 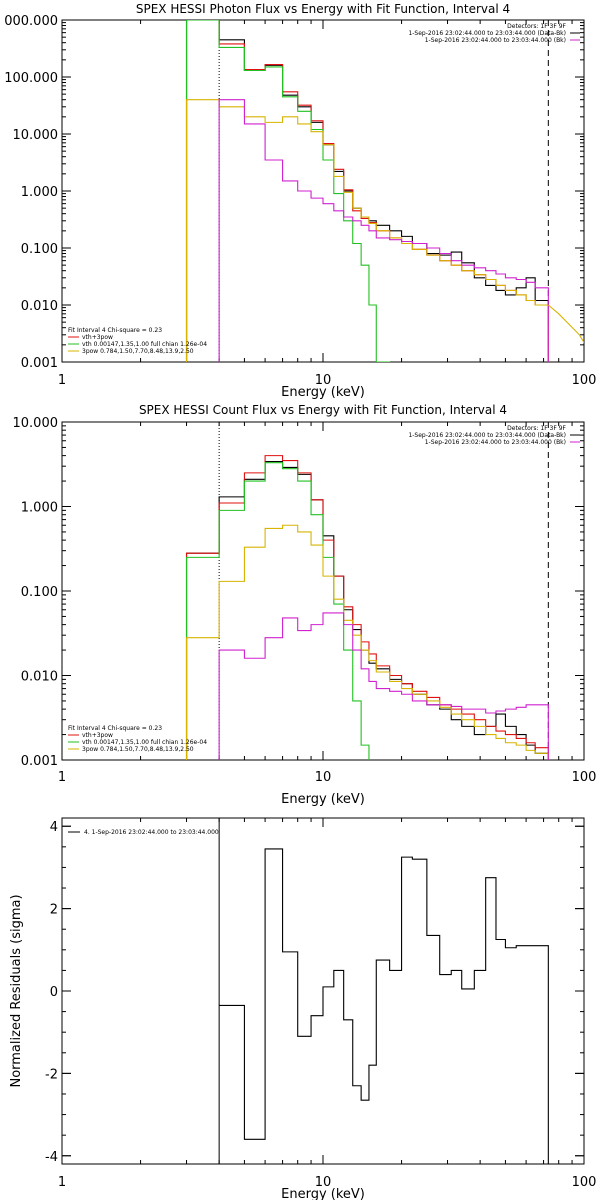 I want to click on y-tick-label: 0, so click(x=54, y=992).